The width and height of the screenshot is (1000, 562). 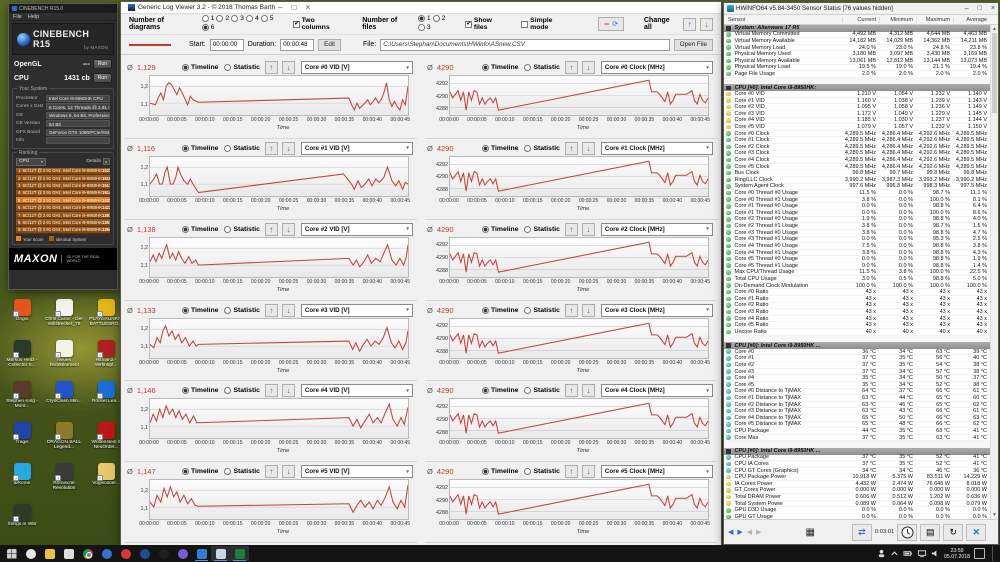 What do you see at coordinates (17, 16) in the screenshot?
I see `menu-file: File` at bounding box center [17, 16].